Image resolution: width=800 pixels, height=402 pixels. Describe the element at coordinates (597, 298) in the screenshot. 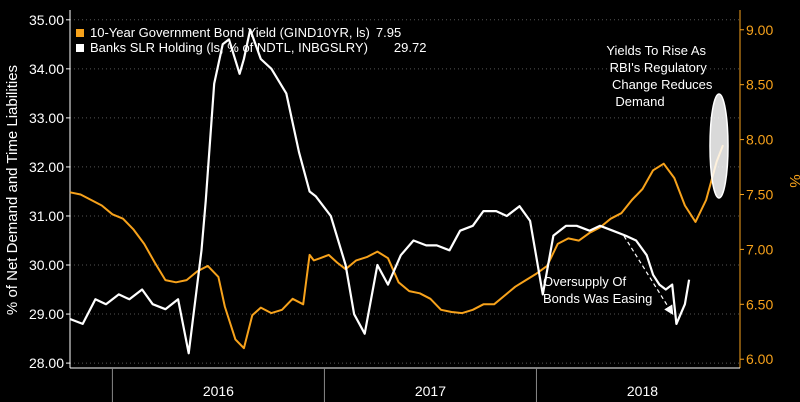

I see `annotation-oversupply-line-2: Bonds Was Easing` at that location.